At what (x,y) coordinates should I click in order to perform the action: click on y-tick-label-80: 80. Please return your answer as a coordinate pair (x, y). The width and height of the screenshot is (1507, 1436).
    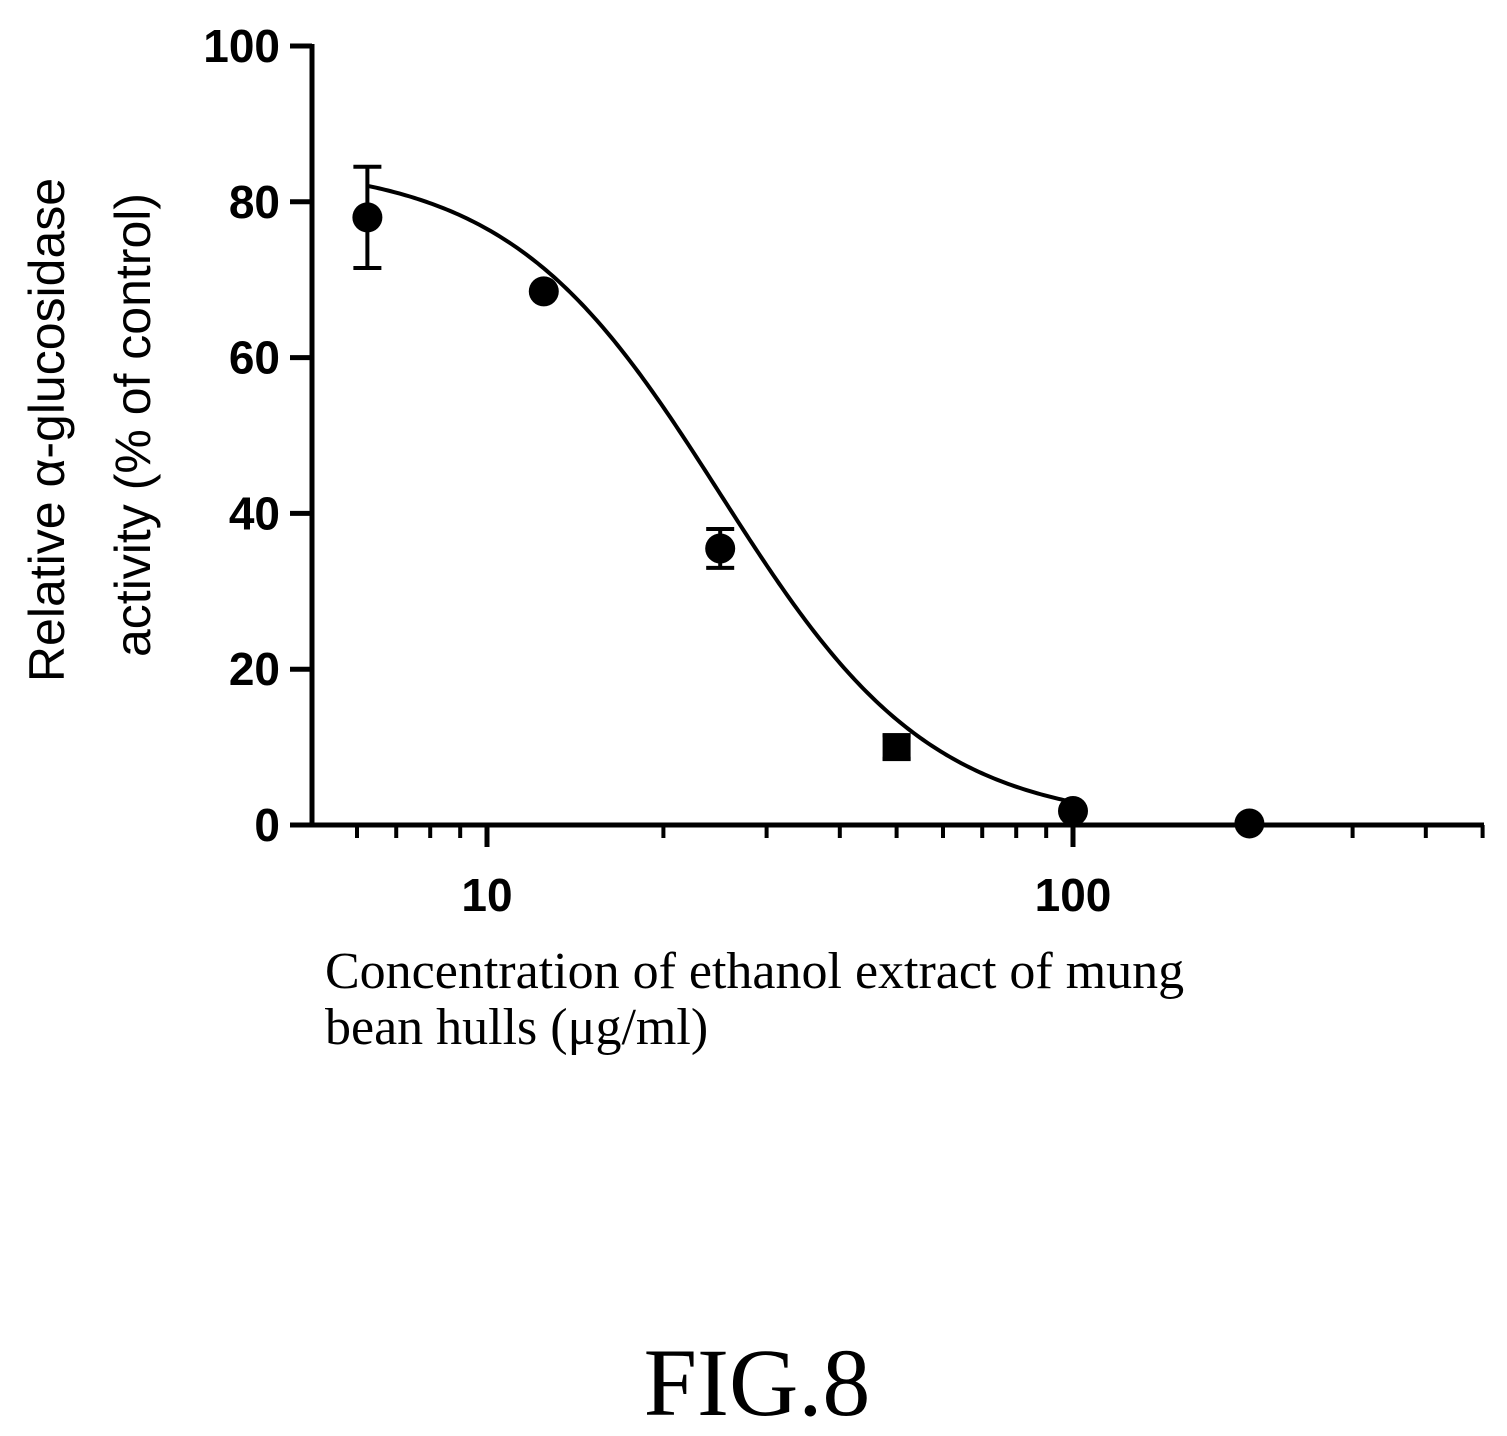
    Looking at the image, I should click on (254, 202).